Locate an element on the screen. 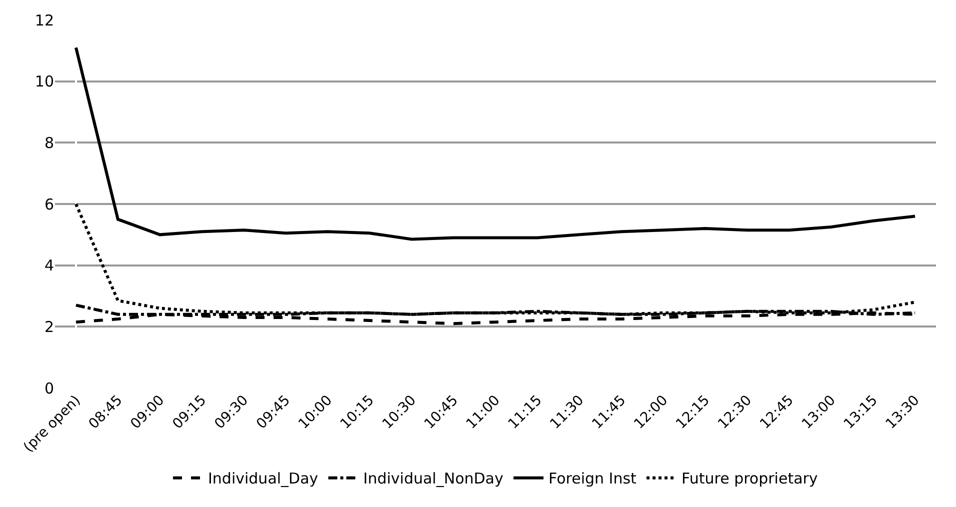 The height and width of the screenshot is (507, 956). legend-label: Future proprietary is located at coordinates (750, 479).